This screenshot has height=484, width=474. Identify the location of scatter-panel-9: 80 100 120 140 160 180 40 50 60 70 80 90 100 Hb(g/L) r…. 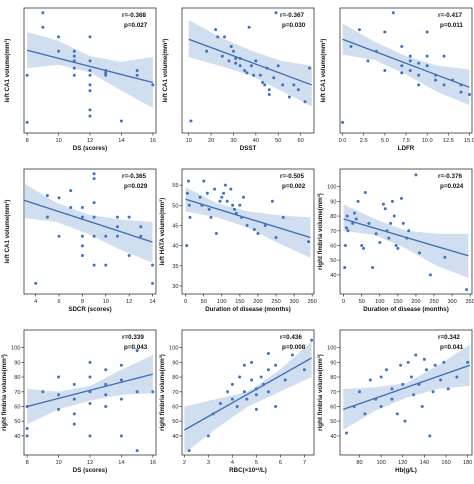
(395, 402).